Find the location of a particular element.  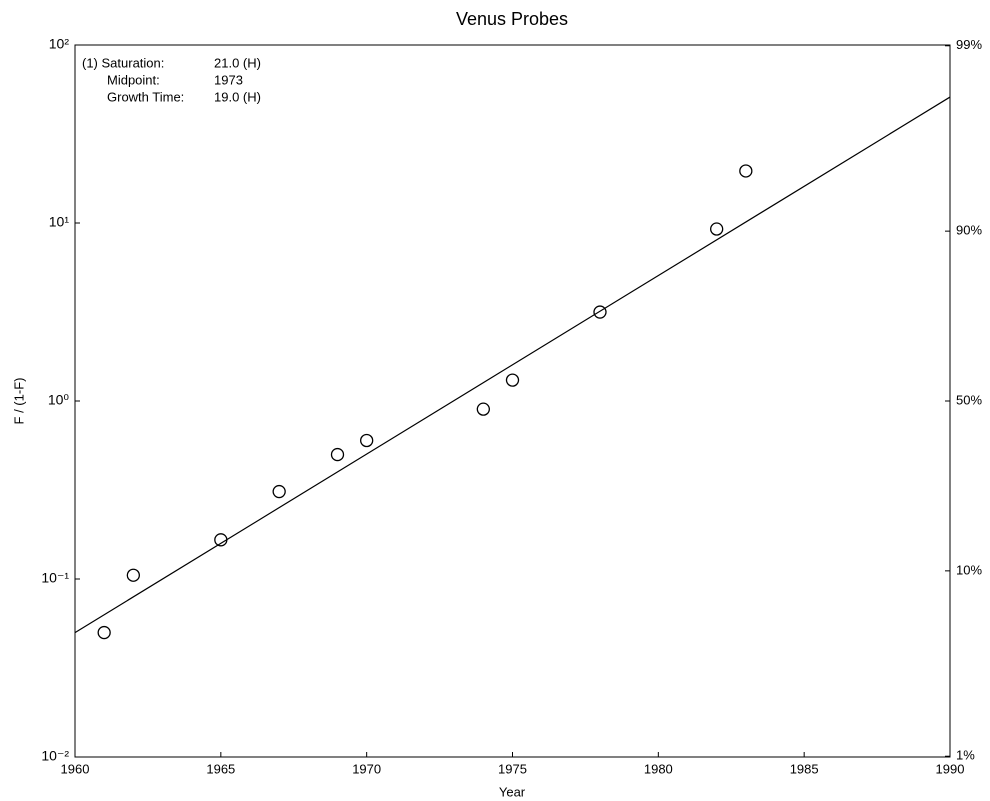

y2-tick-label: 10% is located at coordinates (969, 569).